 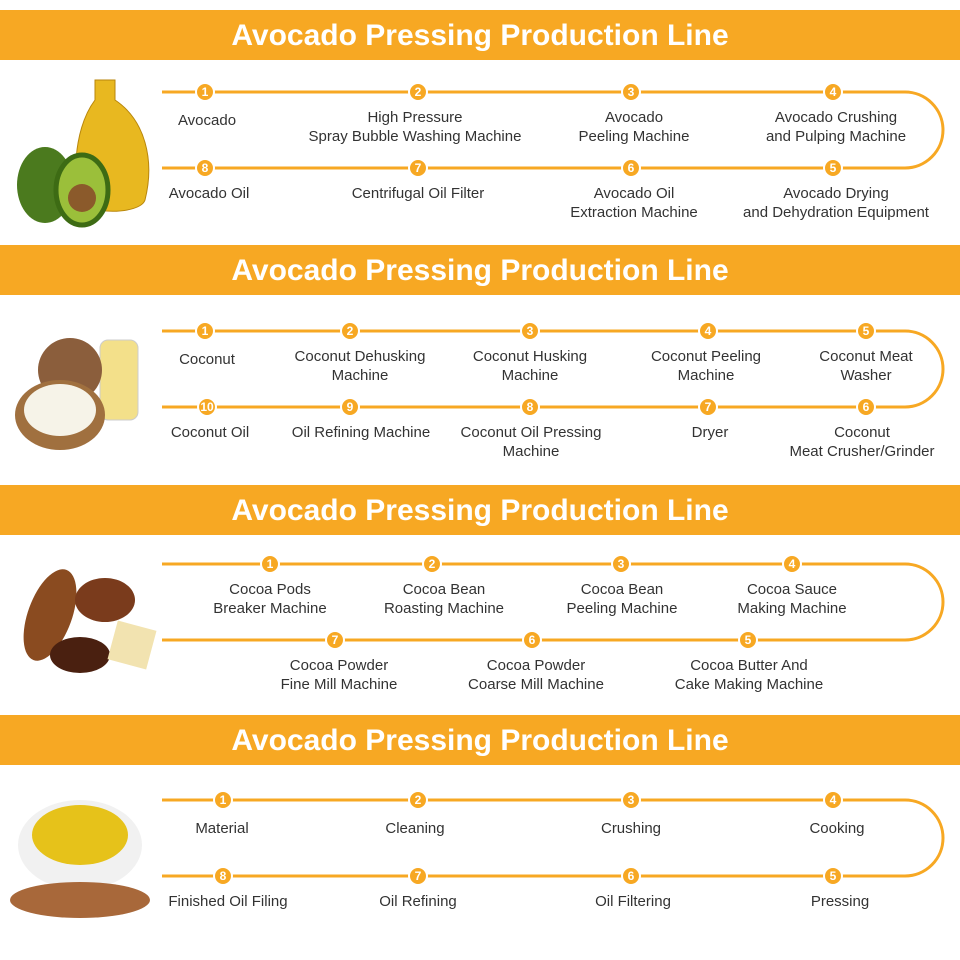 What do you see at coordinates (418, 180) in the screenshot?
I see `process-step: 7 Centrifugal Oil Filter` at bounding box center [418, 180].